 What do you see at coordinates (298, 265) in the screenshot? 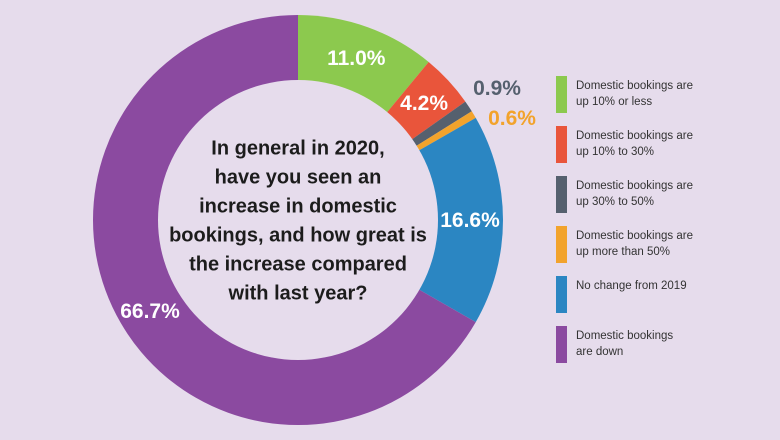
I see `center-question-line: the increase compared` at bounding box center [298, 265].